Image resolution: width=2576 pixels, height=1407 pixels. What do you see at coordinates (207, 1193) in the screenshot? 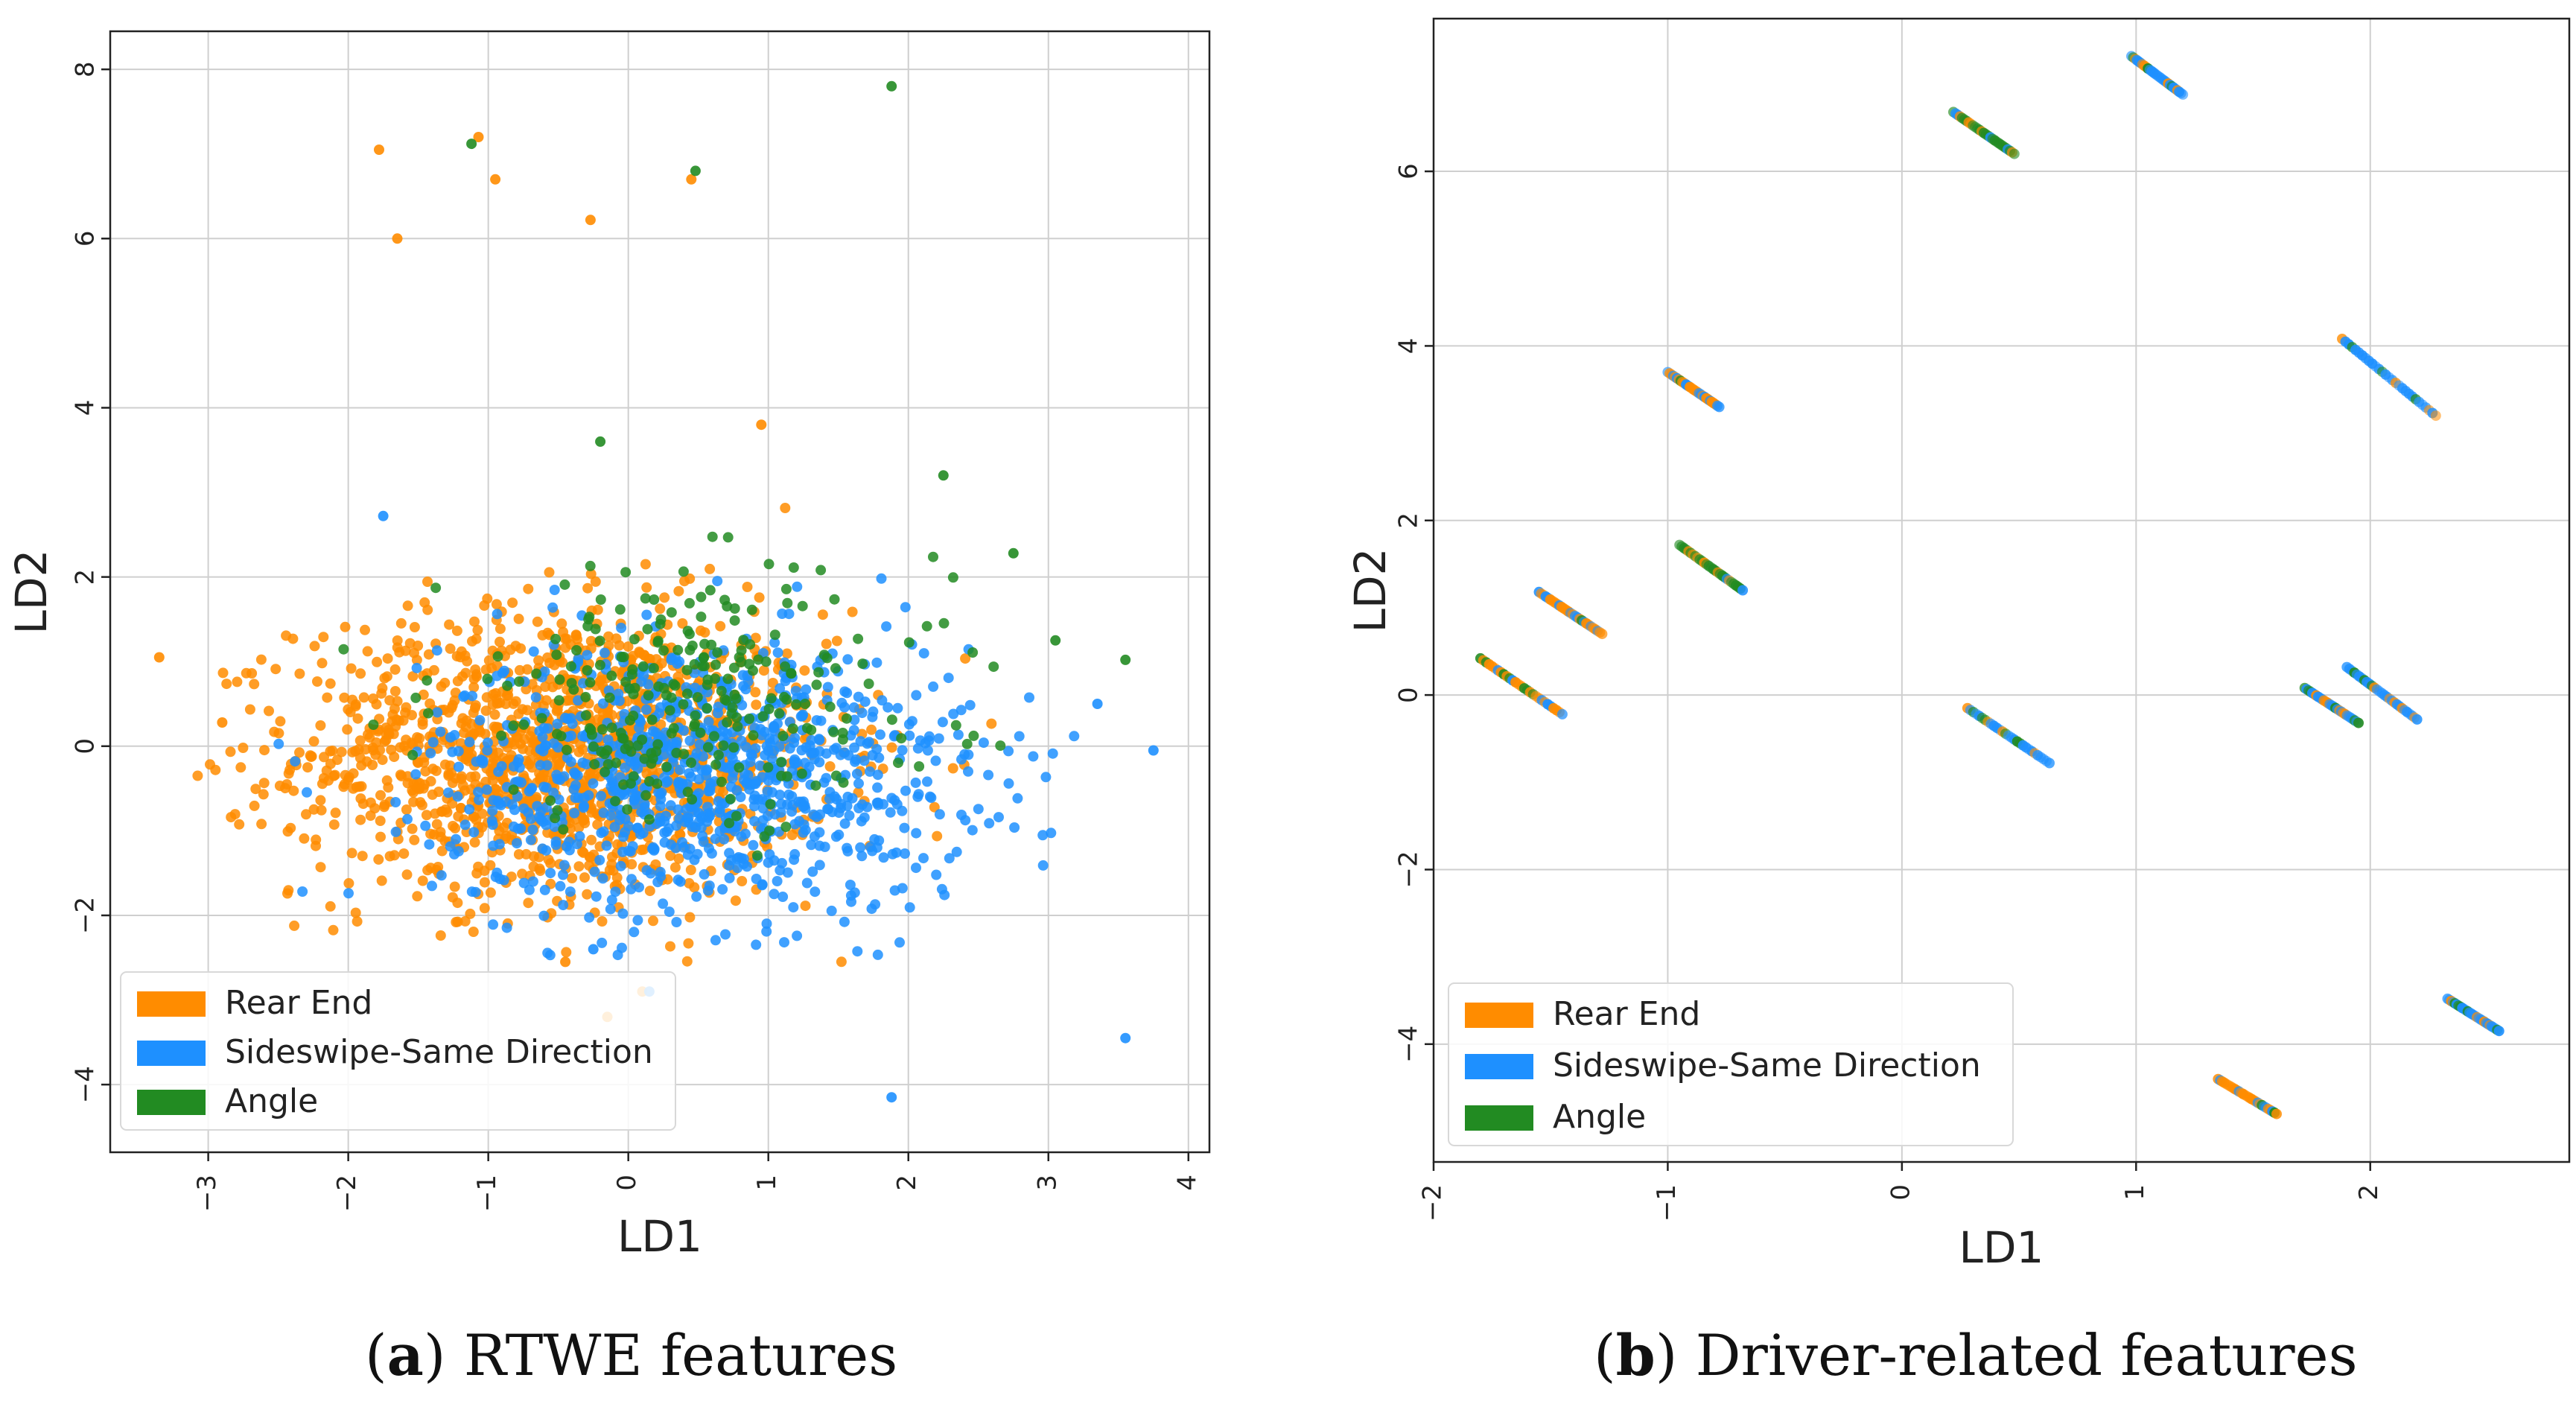
I see `x-tick-label: −3` at bounding box center [207, 1193].